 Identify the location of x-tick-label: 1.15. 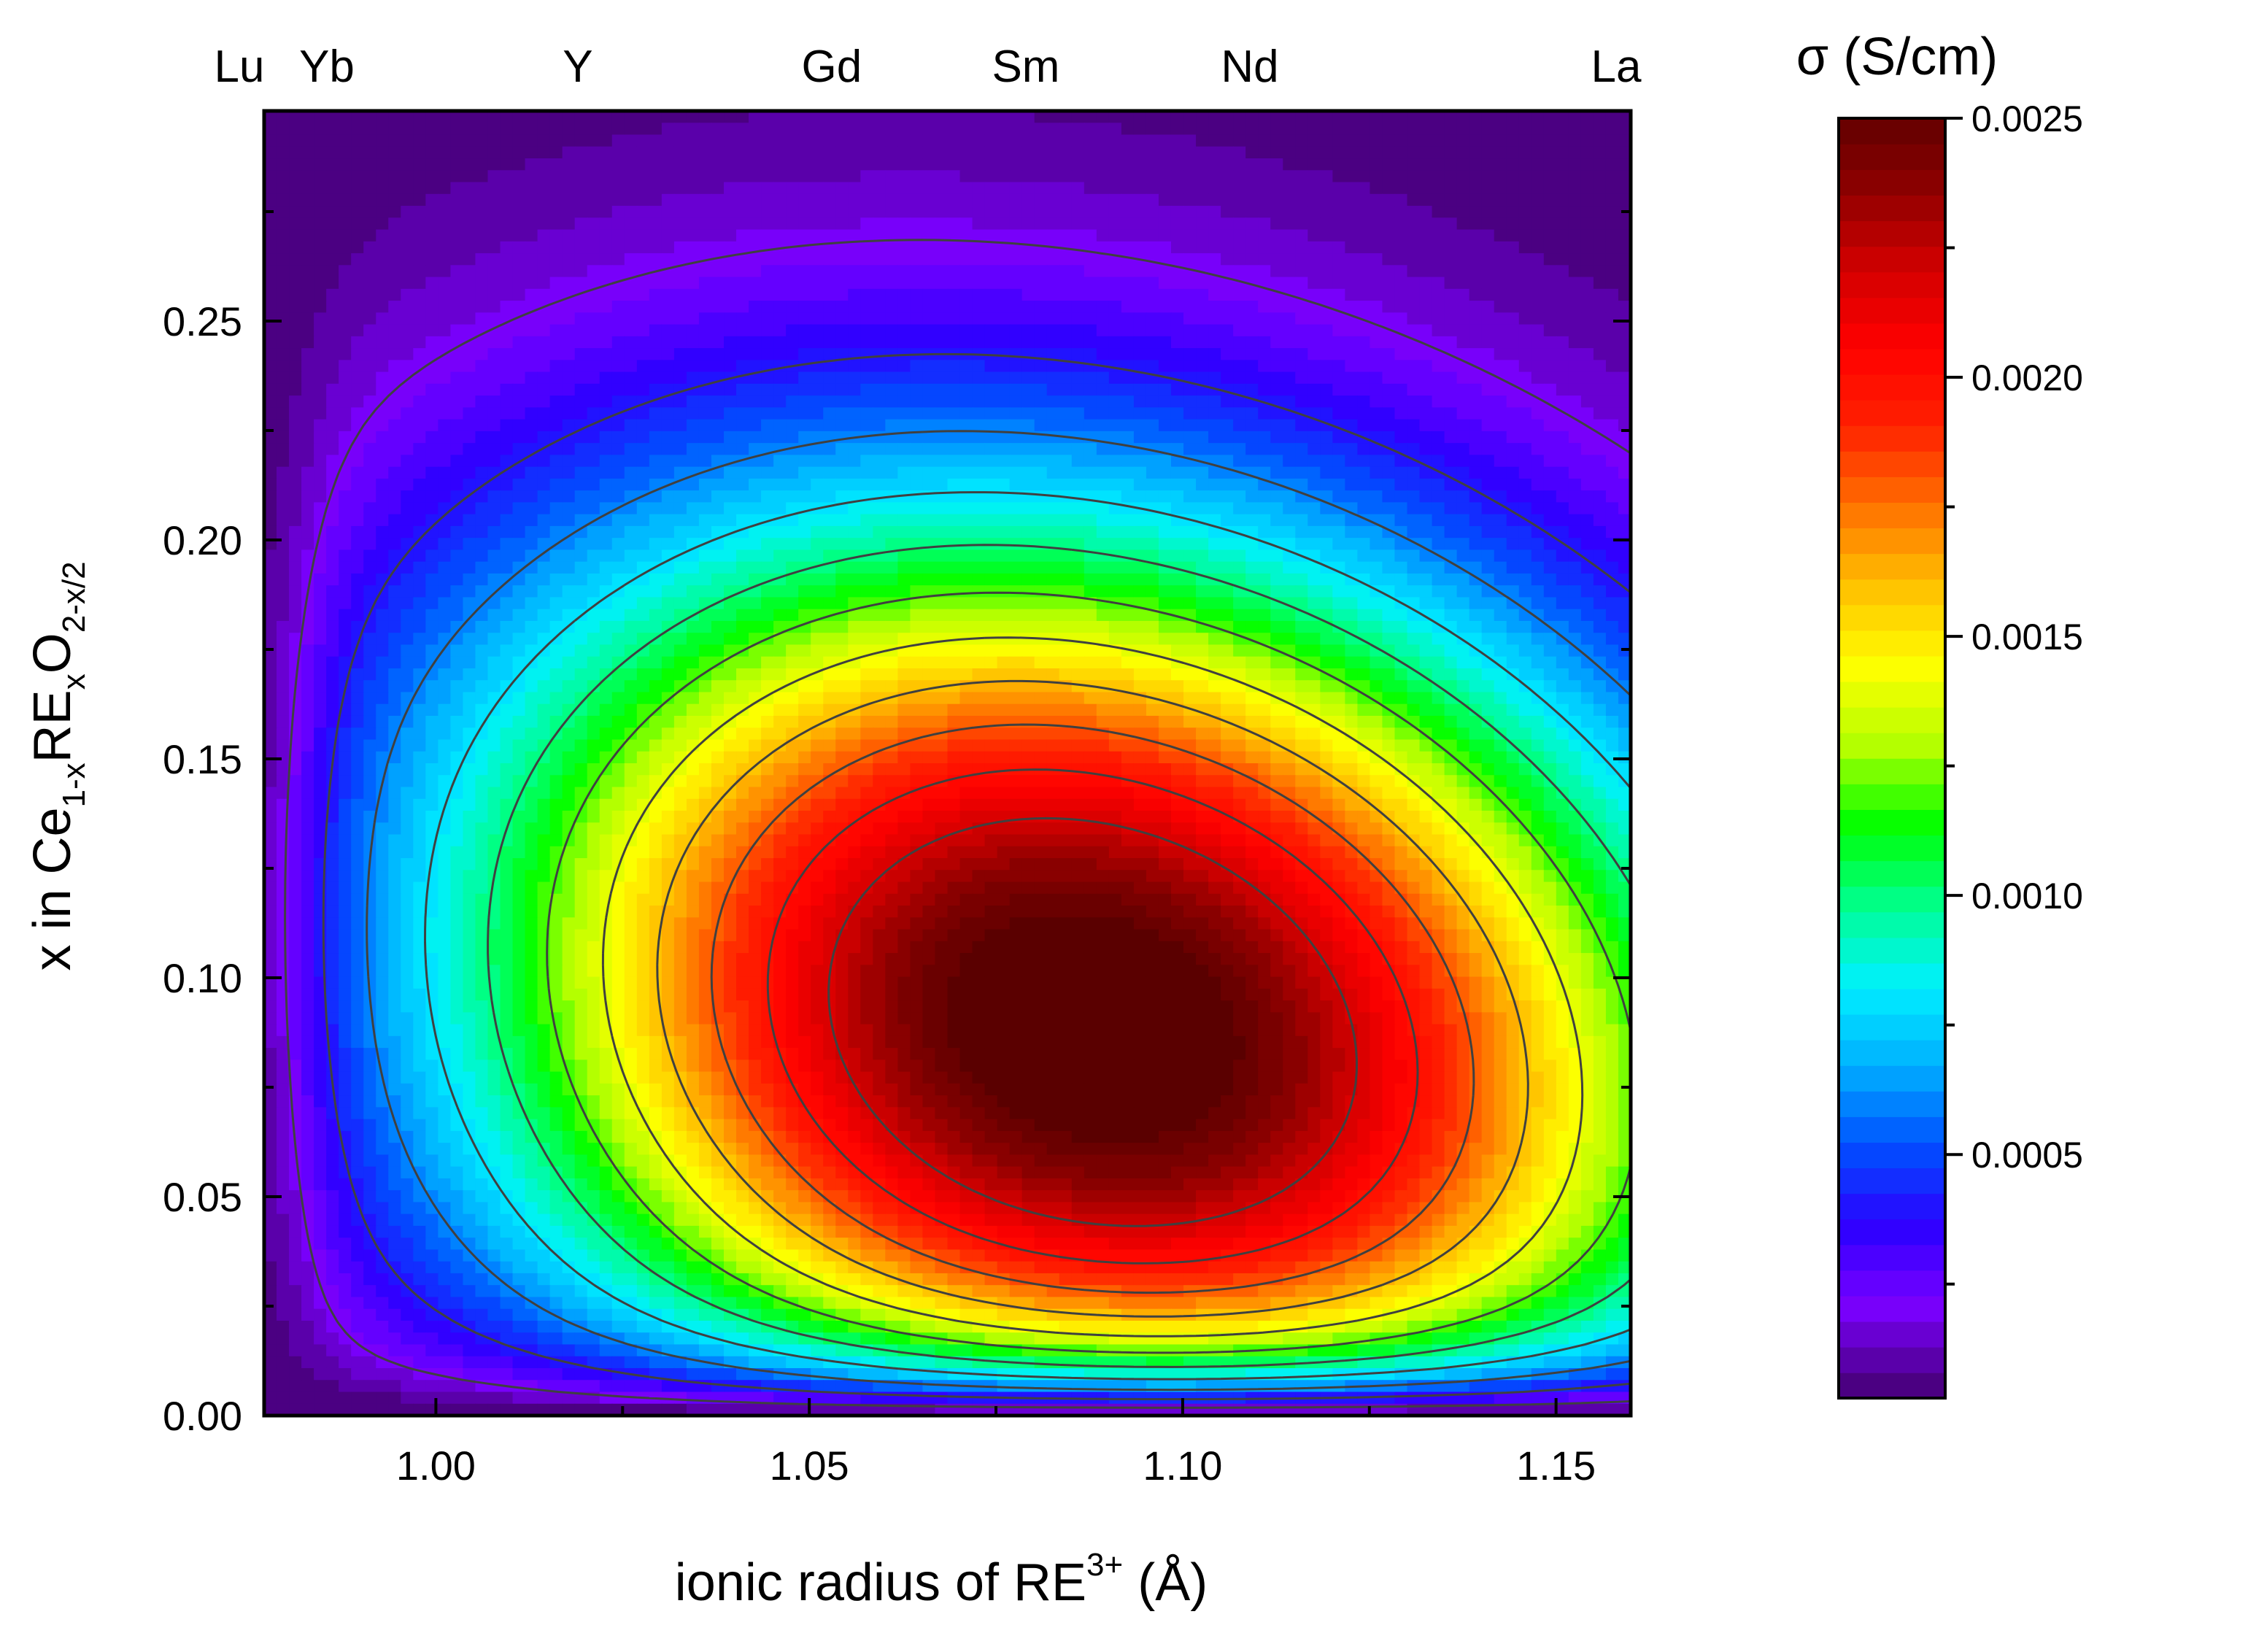
(1556, 1466).